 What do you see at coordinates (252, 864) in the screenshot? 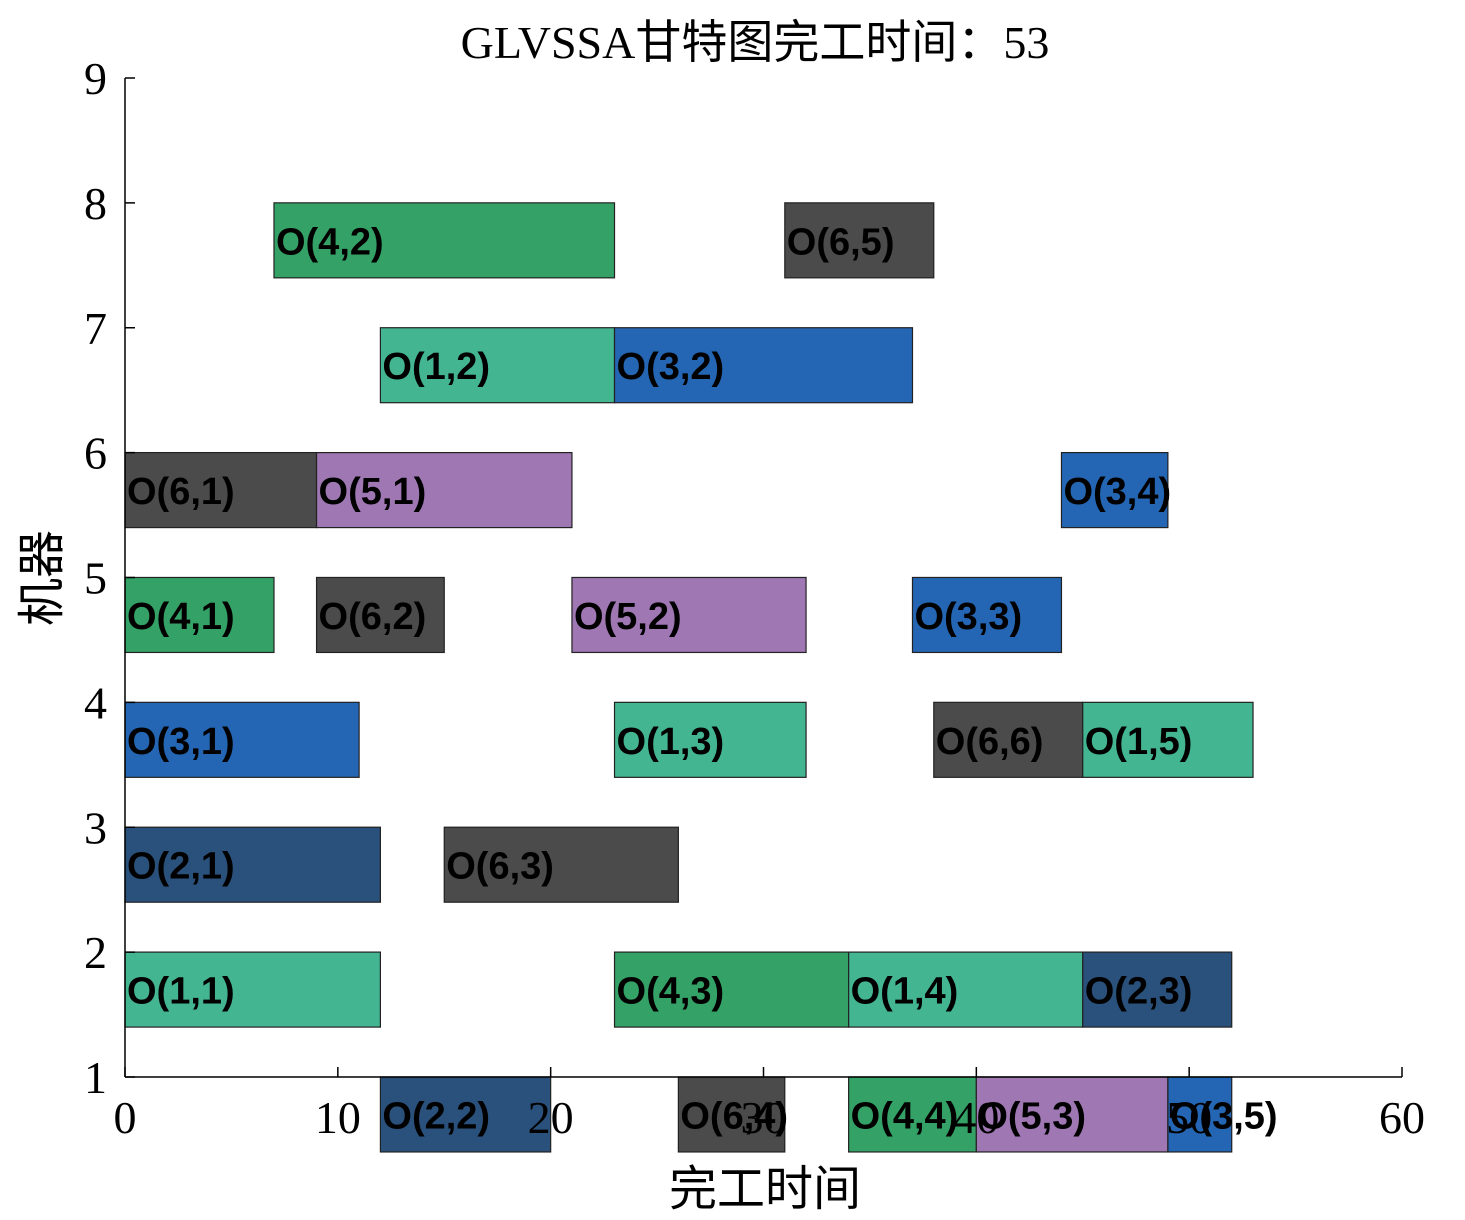
I see `task-bar: O(2,1)` at bounding box center [252, 864].